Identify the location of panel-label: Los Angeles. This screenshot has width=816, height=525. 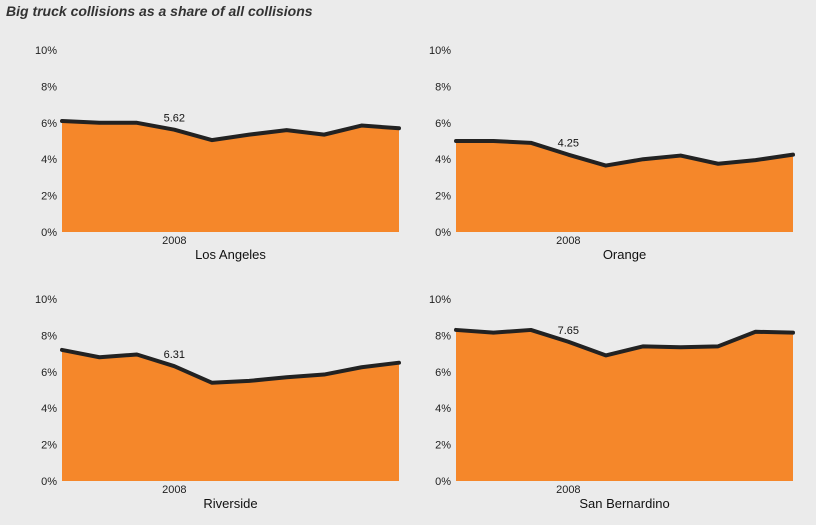
(230, 254).